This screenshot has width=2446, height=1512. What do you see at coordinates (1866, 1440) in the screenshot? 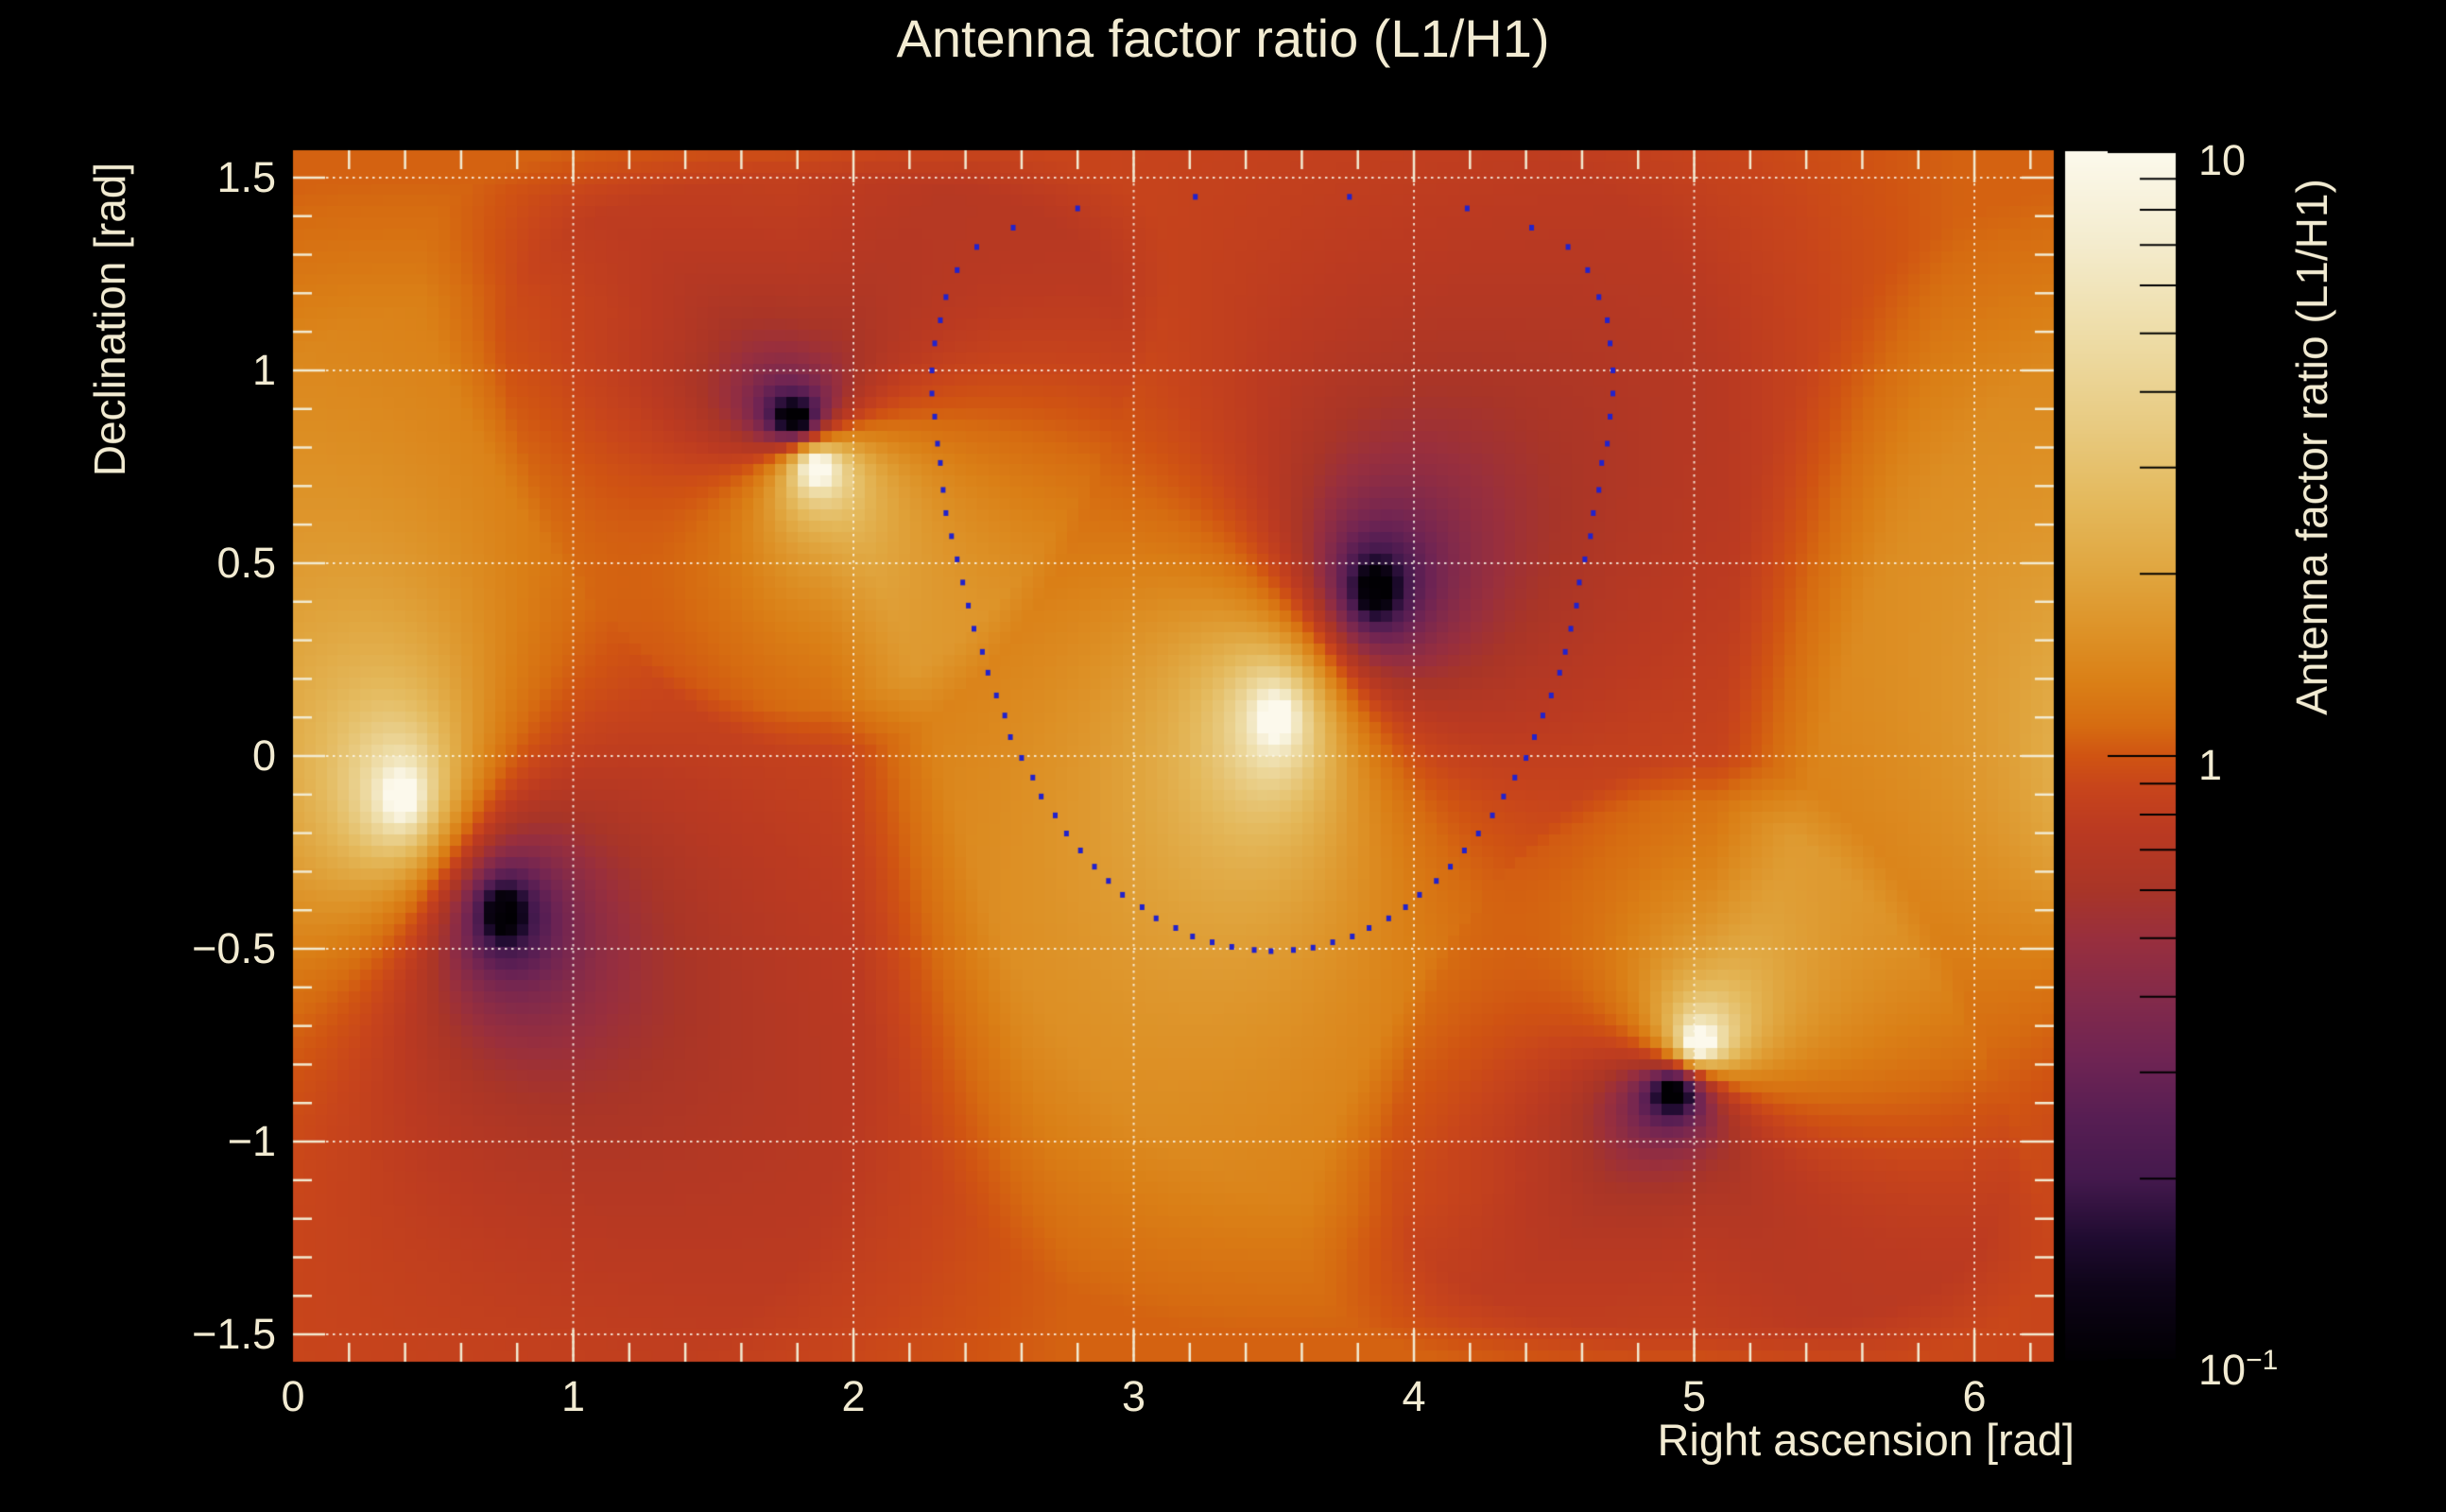
I see `x-axis-title: Right ascension [rad]` at bounding box center [1866, 1440].